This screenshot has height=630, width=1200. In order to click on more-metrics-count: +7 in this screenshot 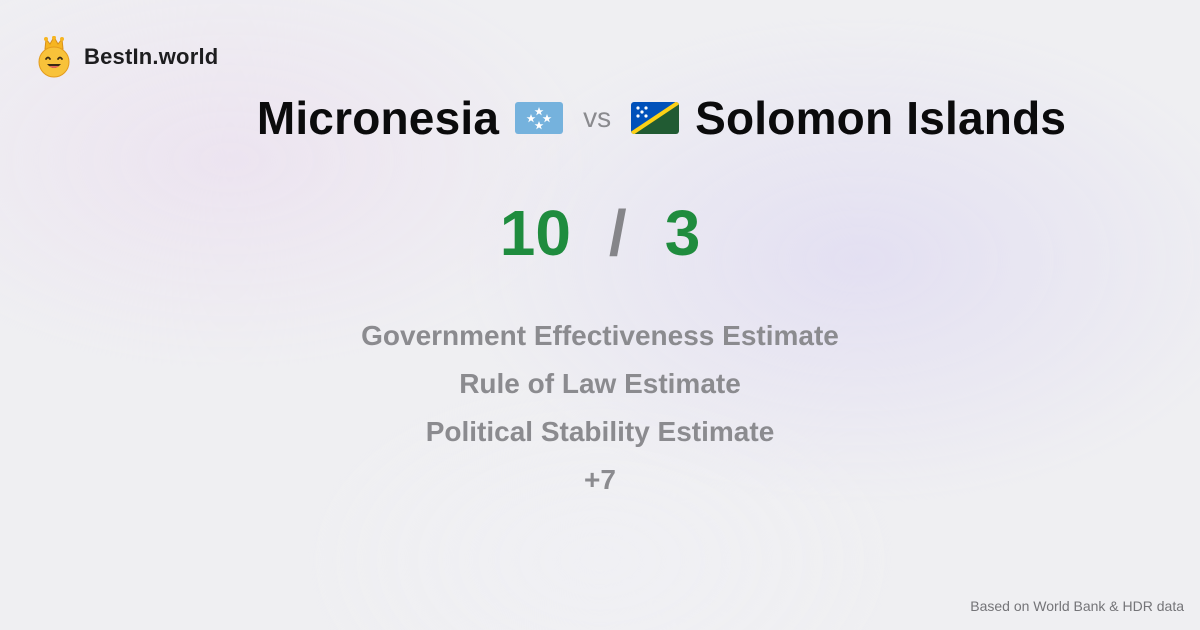, I will do `click(600, 479)`.